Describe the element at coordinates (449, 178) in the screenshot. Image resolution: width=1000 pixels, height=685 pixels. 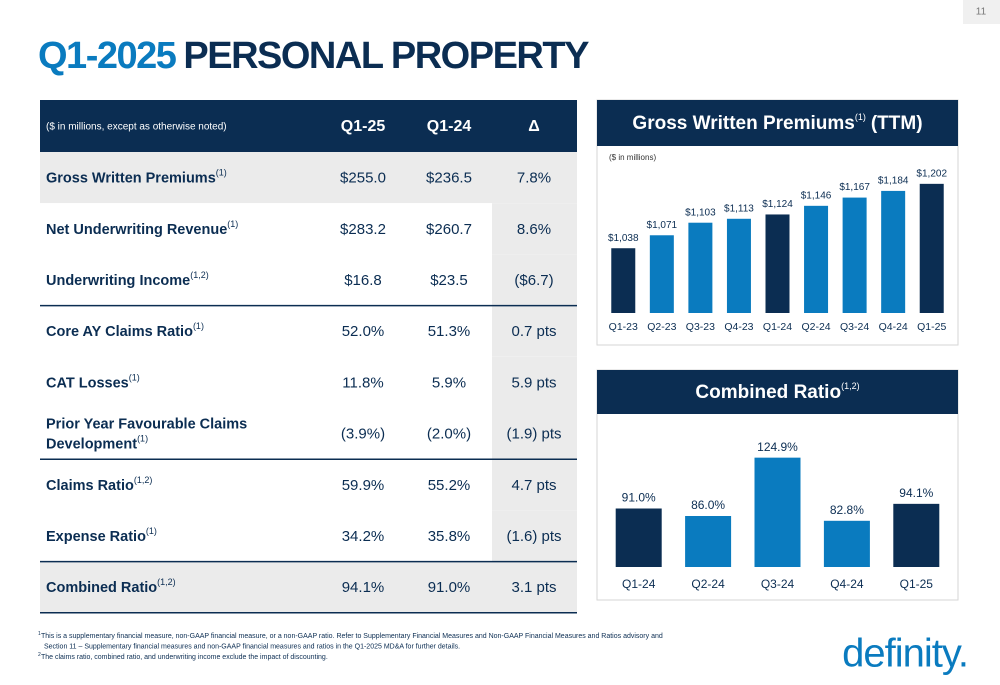
I see `cell-value: $236.5` at that location.